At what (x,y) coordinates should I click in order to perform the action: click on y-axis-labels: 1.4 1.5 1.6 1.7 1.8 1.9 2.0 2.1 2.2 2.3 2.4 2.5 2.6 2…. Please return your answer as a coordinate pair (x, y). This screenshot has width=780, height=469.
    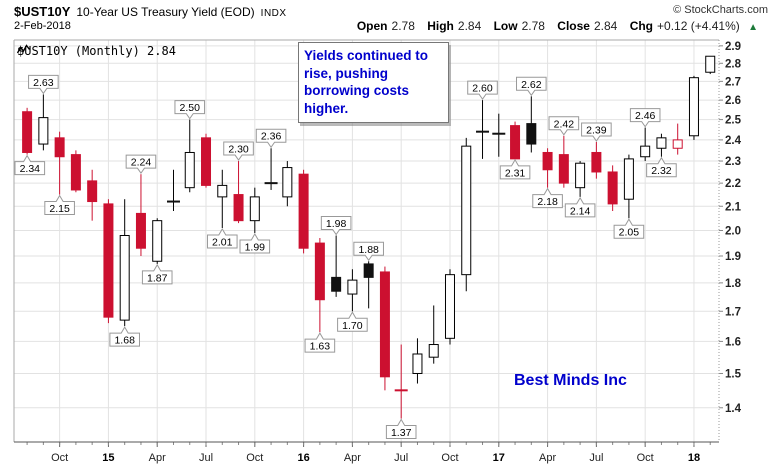
    Looking at the image, I should click on (730, 228).